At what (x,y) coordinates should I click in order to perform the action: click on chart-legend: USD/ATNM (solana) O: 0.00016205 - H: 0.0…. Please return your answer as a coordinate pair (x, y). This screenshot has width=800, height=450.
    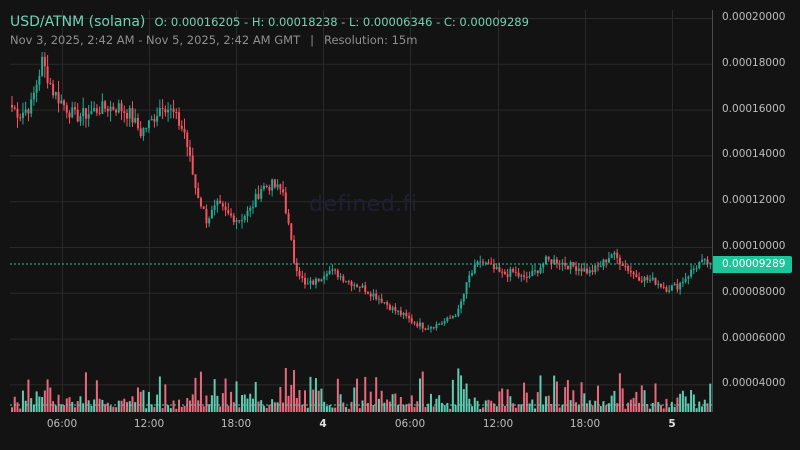
    Looking at the image, I should click on (269, 20).